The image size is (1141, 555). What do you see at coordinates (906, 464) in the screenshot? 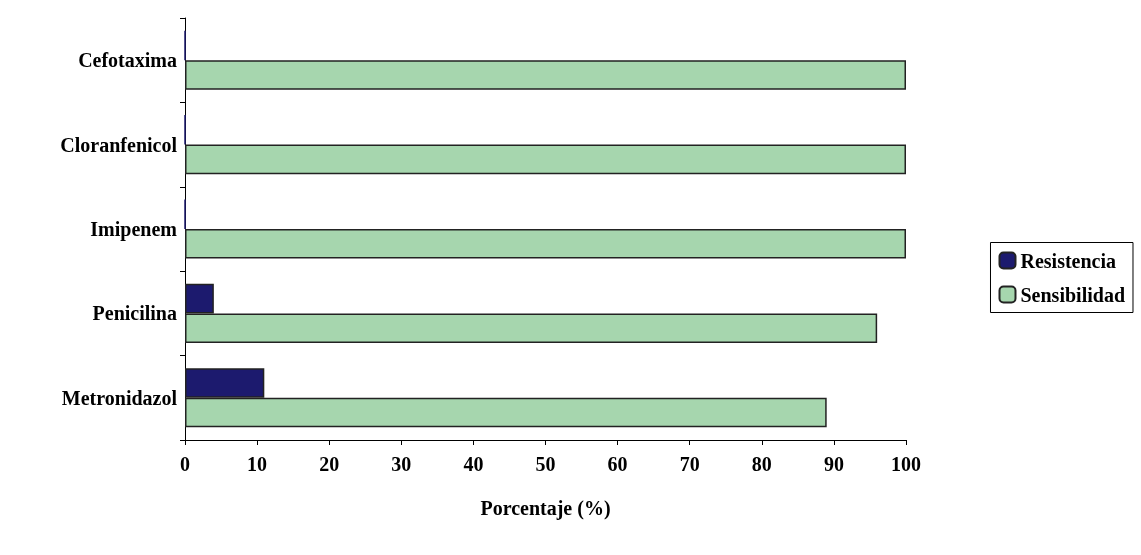
I see `x-tick-label: 100` at bounding box center [906, 464].